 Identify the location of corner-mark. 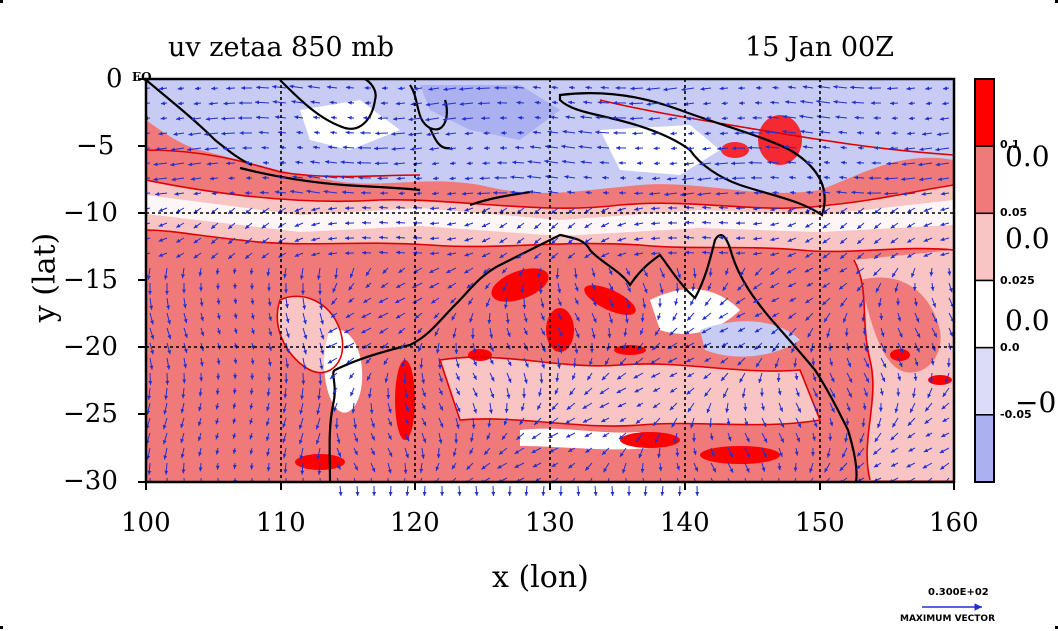
(1, 627).